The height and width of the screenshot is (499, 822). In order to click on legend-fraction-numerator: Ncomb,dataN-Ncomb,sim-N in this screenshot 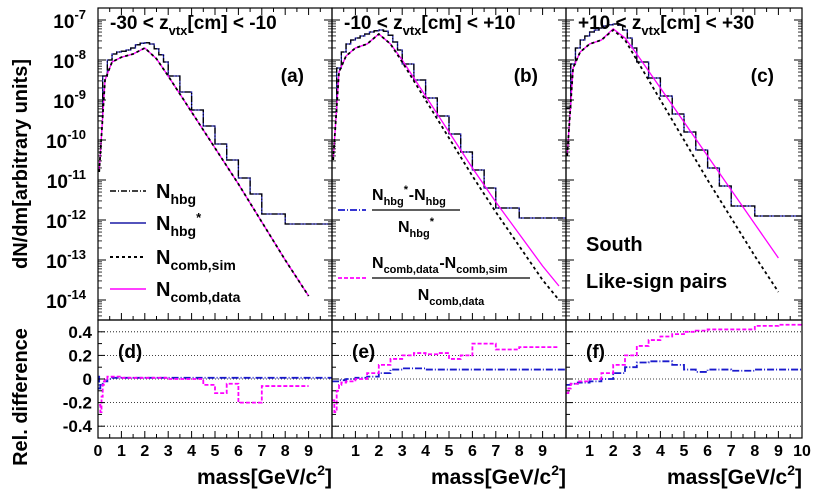, I will do `click(440, 265)`.